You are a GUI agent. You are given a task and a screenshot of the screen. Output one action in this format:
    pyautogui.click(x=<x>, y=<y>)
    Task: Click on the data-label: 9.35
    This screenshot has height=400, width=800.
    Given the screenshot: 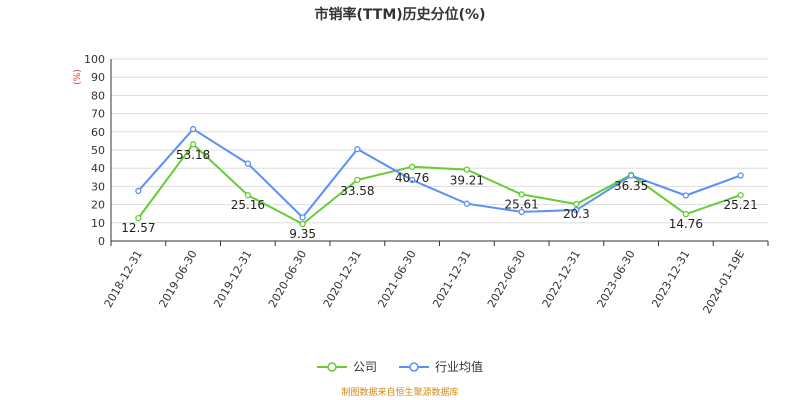 What is the action you would take?
    pyautogui.click(x=302, y=234)
    